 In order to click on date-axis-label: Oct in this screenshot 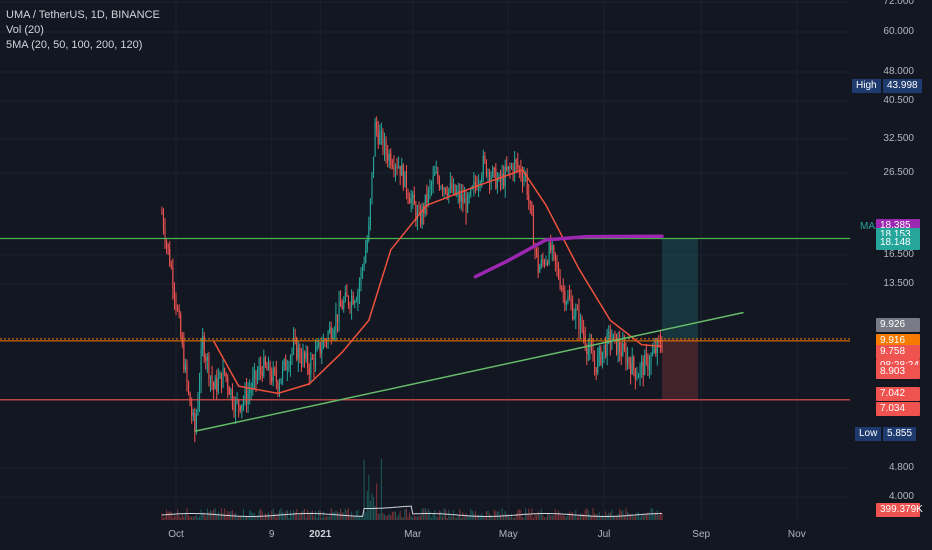, I will do `click(176, 534)`.